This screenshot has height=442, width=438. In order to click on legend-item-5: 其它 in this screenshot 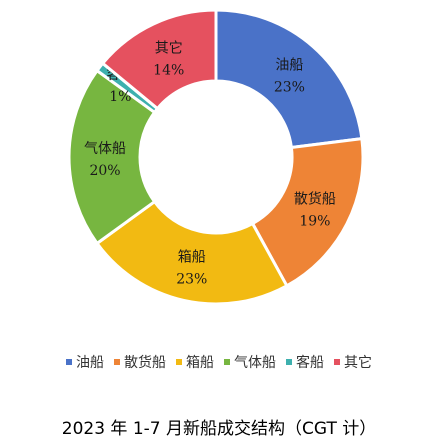, I will do `click(353, 362)`.